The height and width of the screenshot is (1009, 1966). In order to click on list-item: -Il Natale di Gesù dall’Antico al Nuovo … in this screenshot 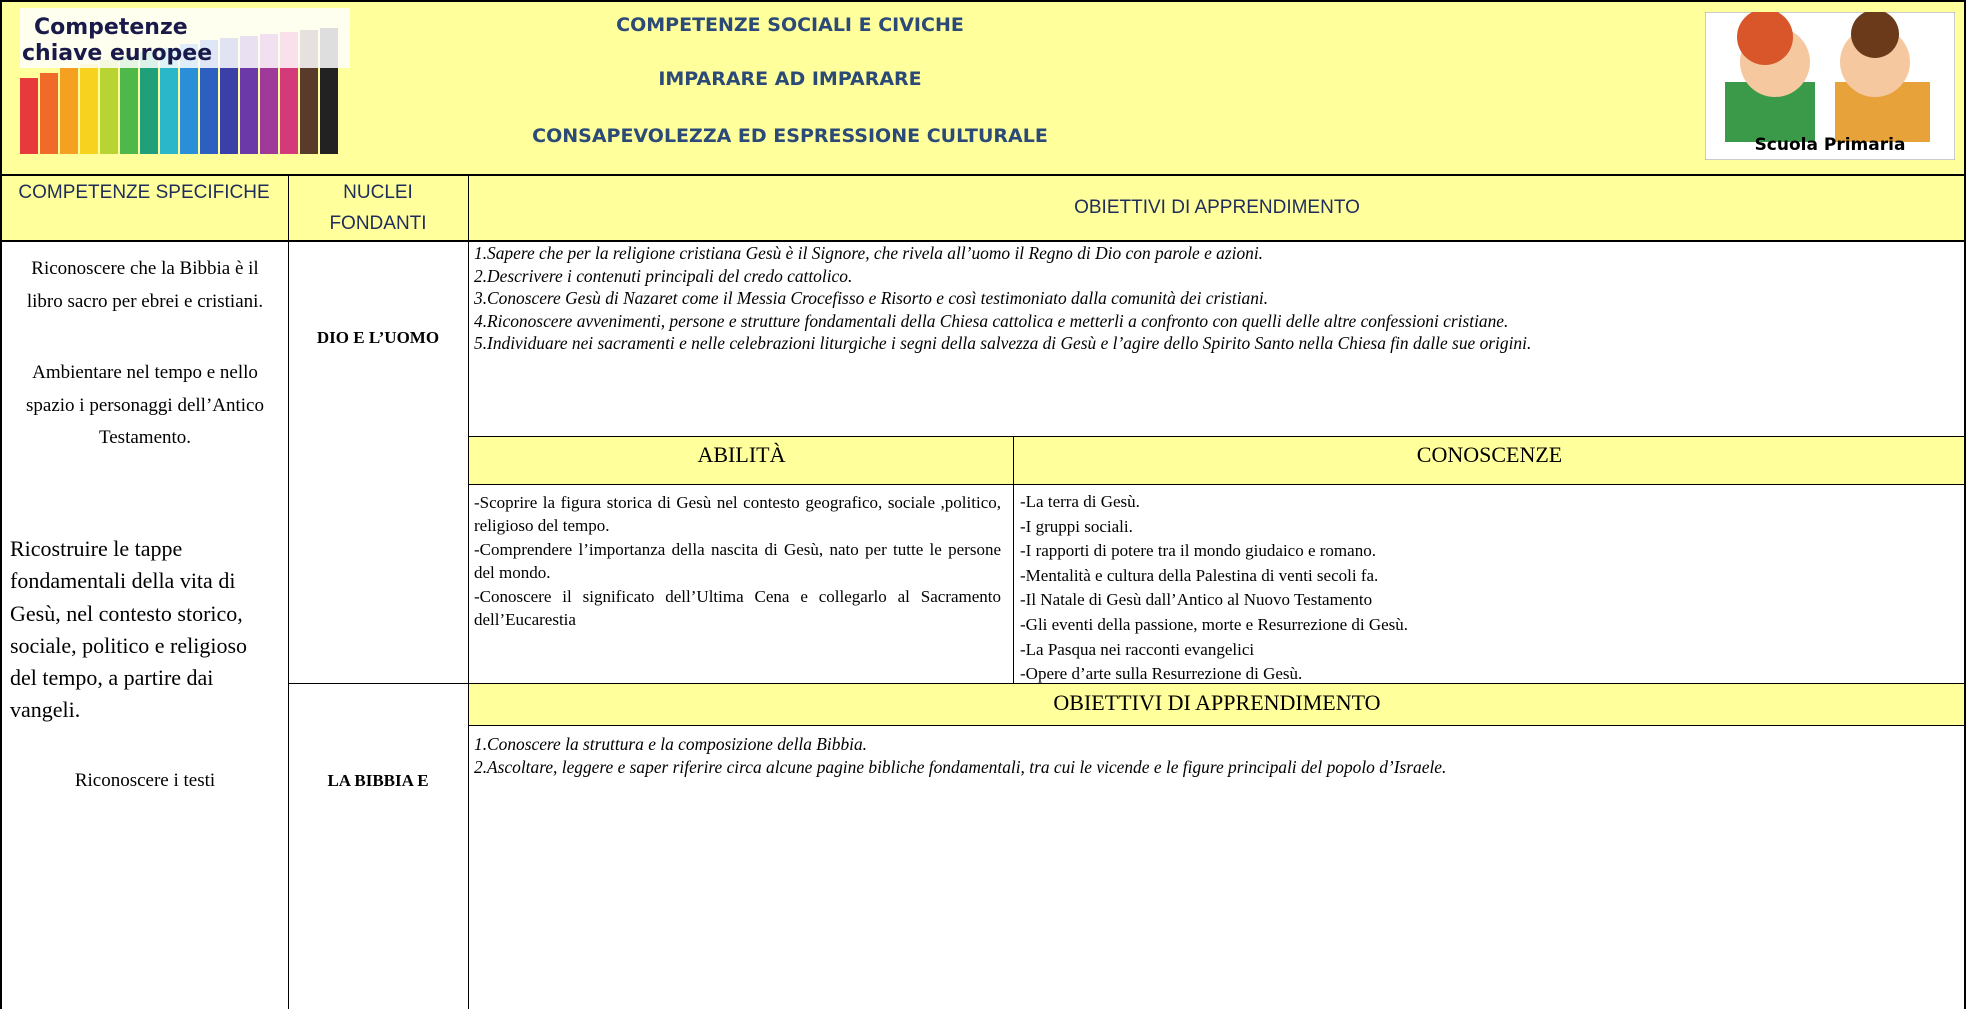, I will do `click(1196, 600)`.